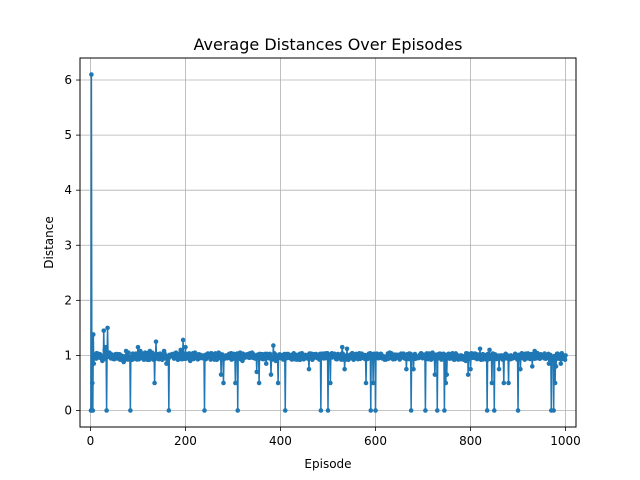 Image resolution: width=640 pixels, height=480 pixels. What do you see at coordinates (375, 441) in the screenshot?
I see `x-tick-label: 600` at bounding box center [375, 441].